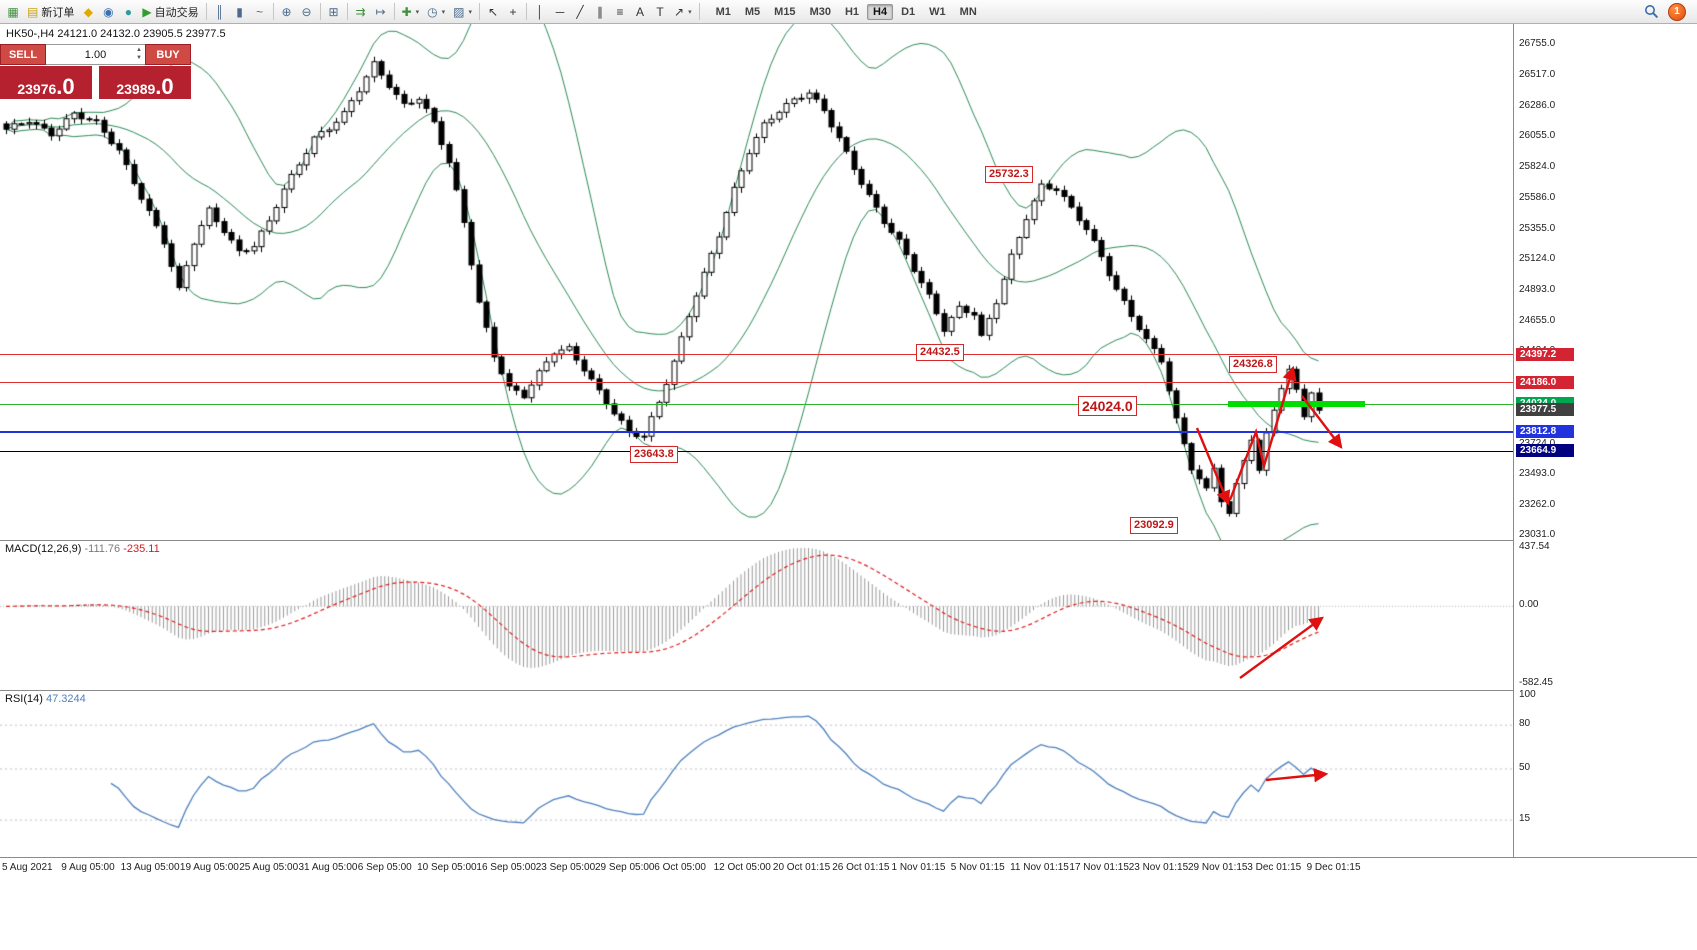 This screenshot has width=1697, height=950. Describe the element at coordinates (65, 87) in the screenshot. I see `sell-price-frac: .0` at that location.